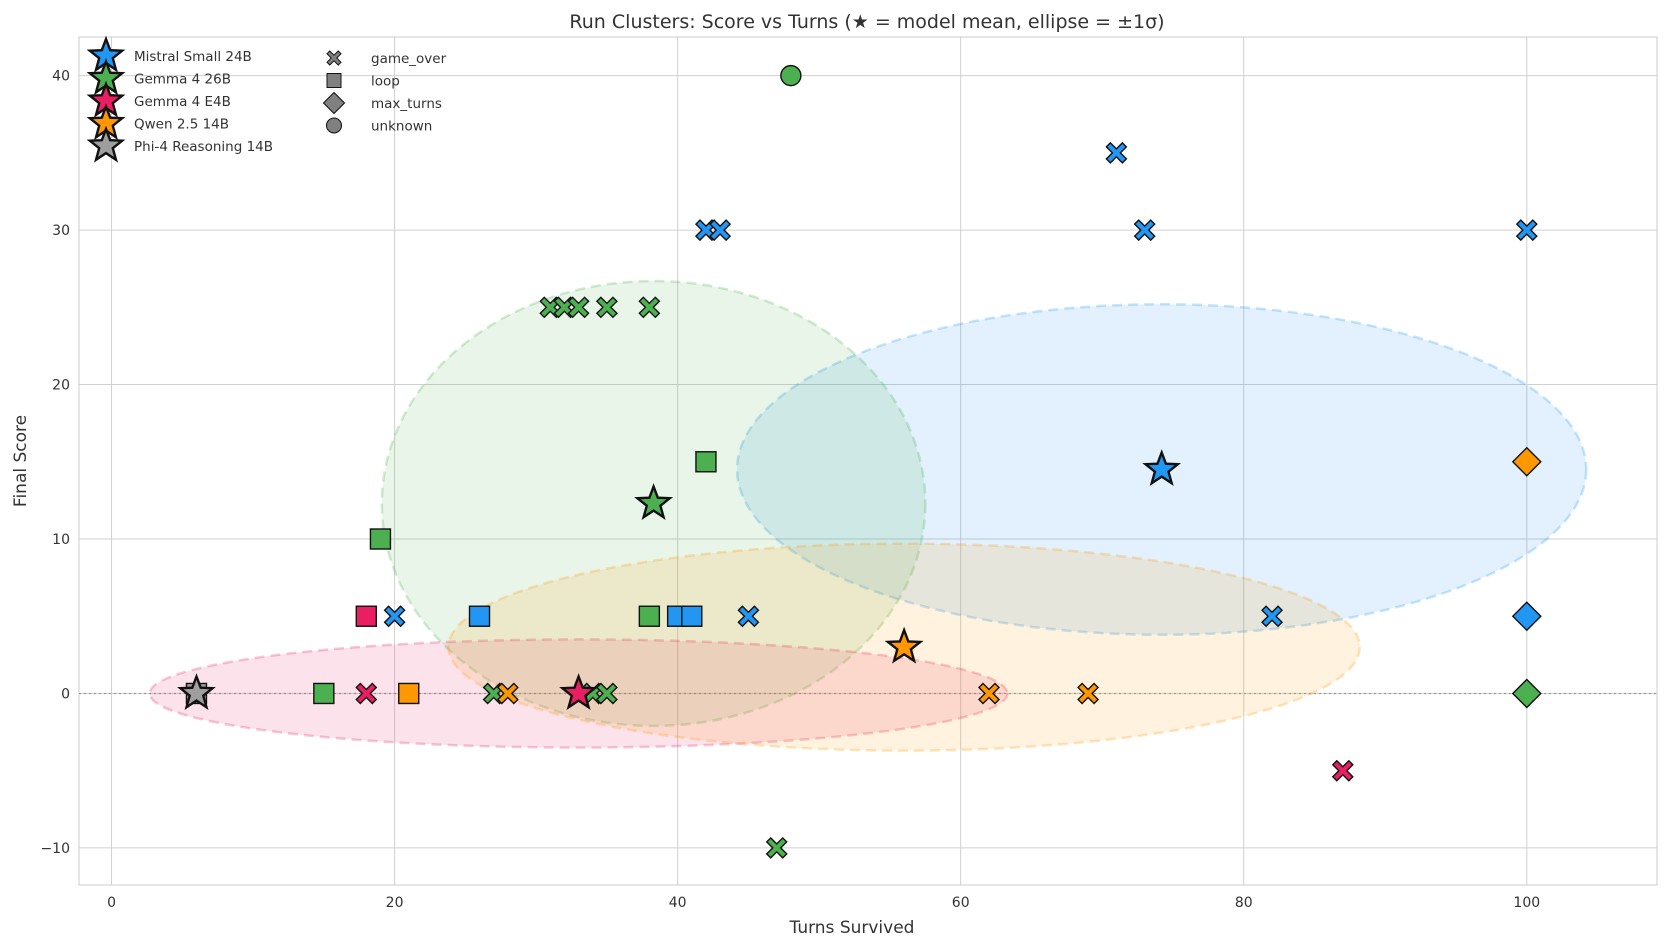 Image resolution: width=1667 pixels, height=951 pixels. Describe the element at coordinates (852, 928) in the screenshot. I see `x-axis-label: Turns Survived` at that location.